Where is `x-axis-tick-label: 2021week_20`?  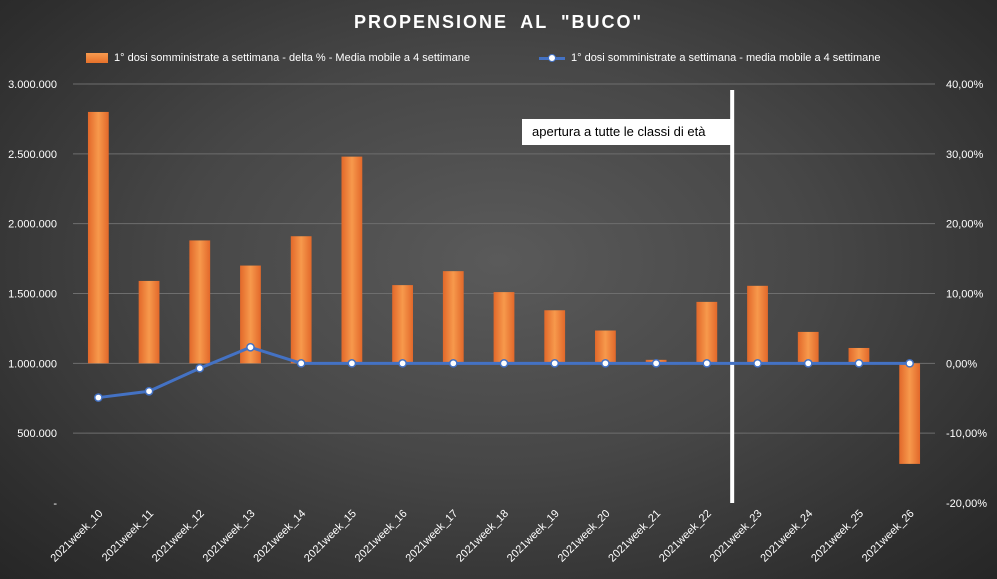
x-axis-tick-label: 2021week_20 is located at coordinates (584, 536).